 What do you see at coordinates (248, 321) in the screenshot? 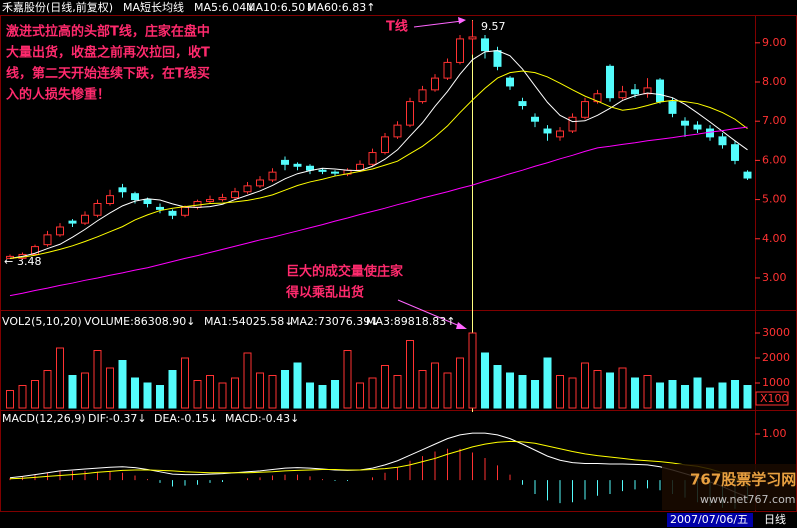
I see `legend-entry: MA1:54025.58↓` at bounding box center [248, 321].